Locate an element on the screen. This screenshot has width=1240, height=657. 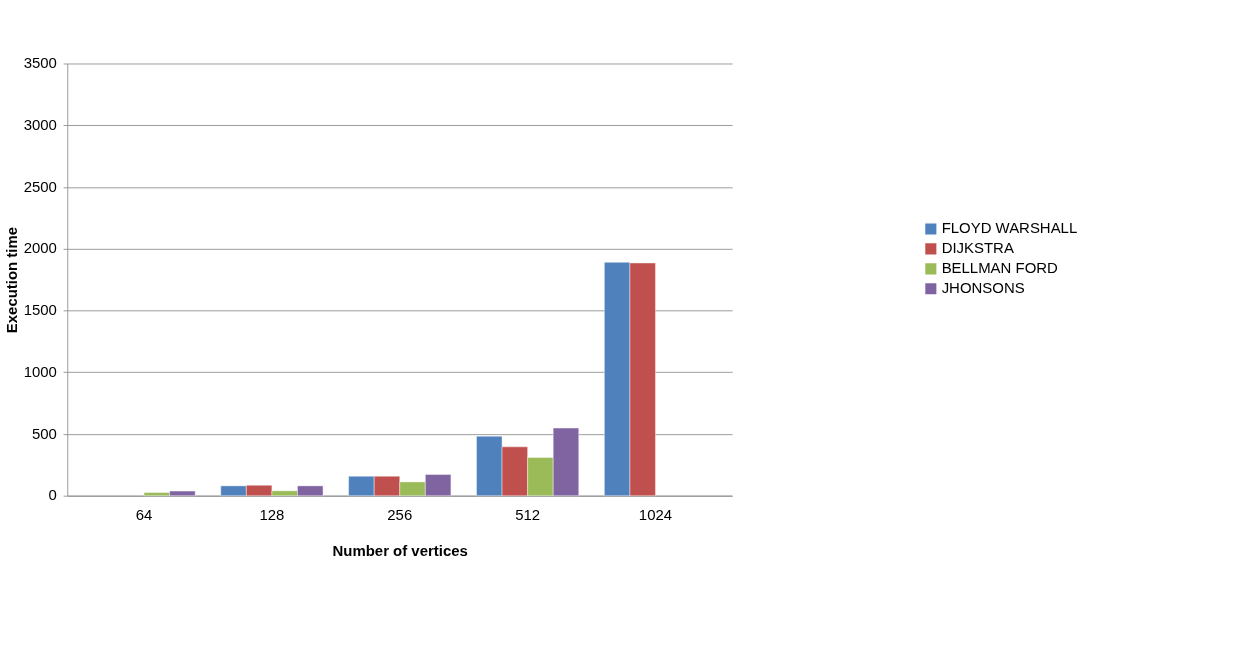
y-axis-title: Execution time is located at coordinates (11, 280).